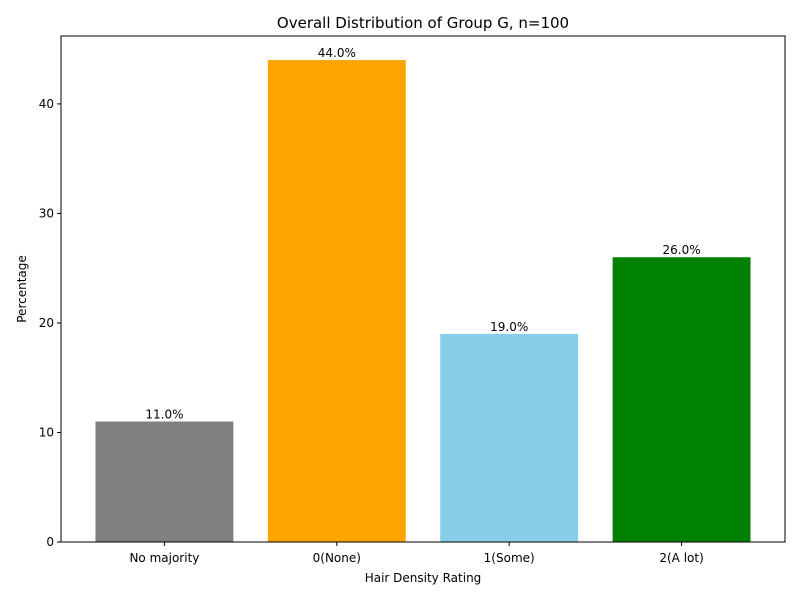  I want to click on x-tick-label-2: 1(Some), so click(509, 558).